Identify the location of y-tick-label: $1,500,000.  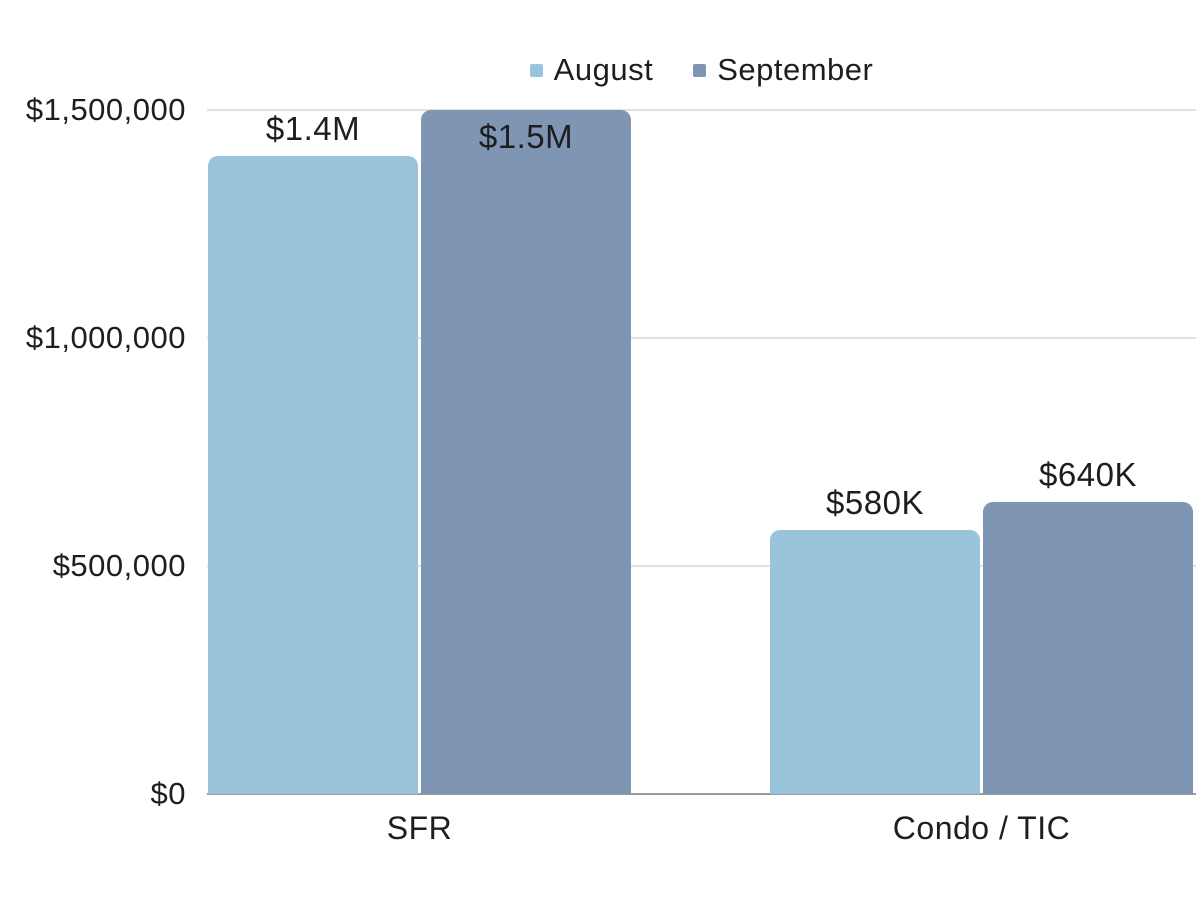
(105, 109).